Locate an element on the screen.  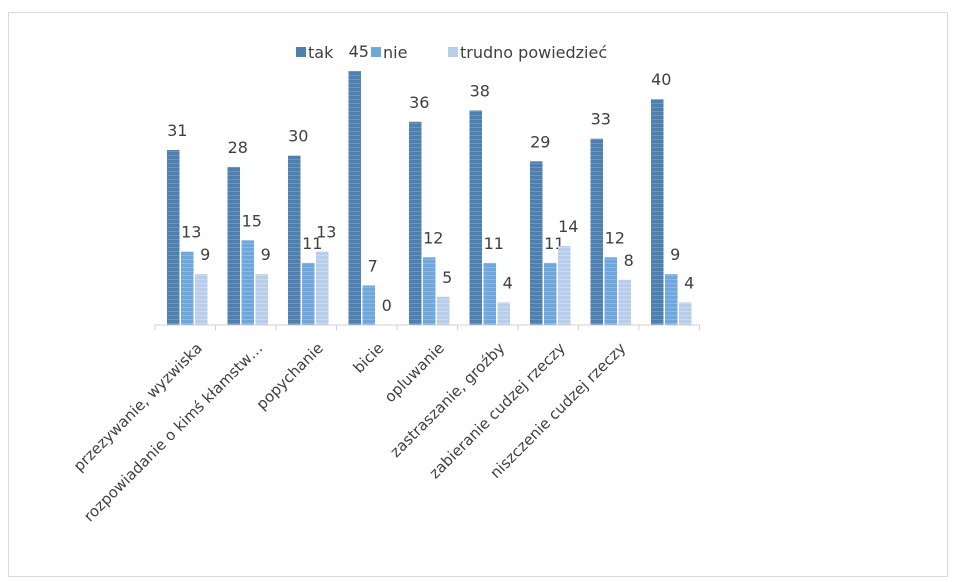
legend-label-nie: nie is located at coordinates (395, 52).